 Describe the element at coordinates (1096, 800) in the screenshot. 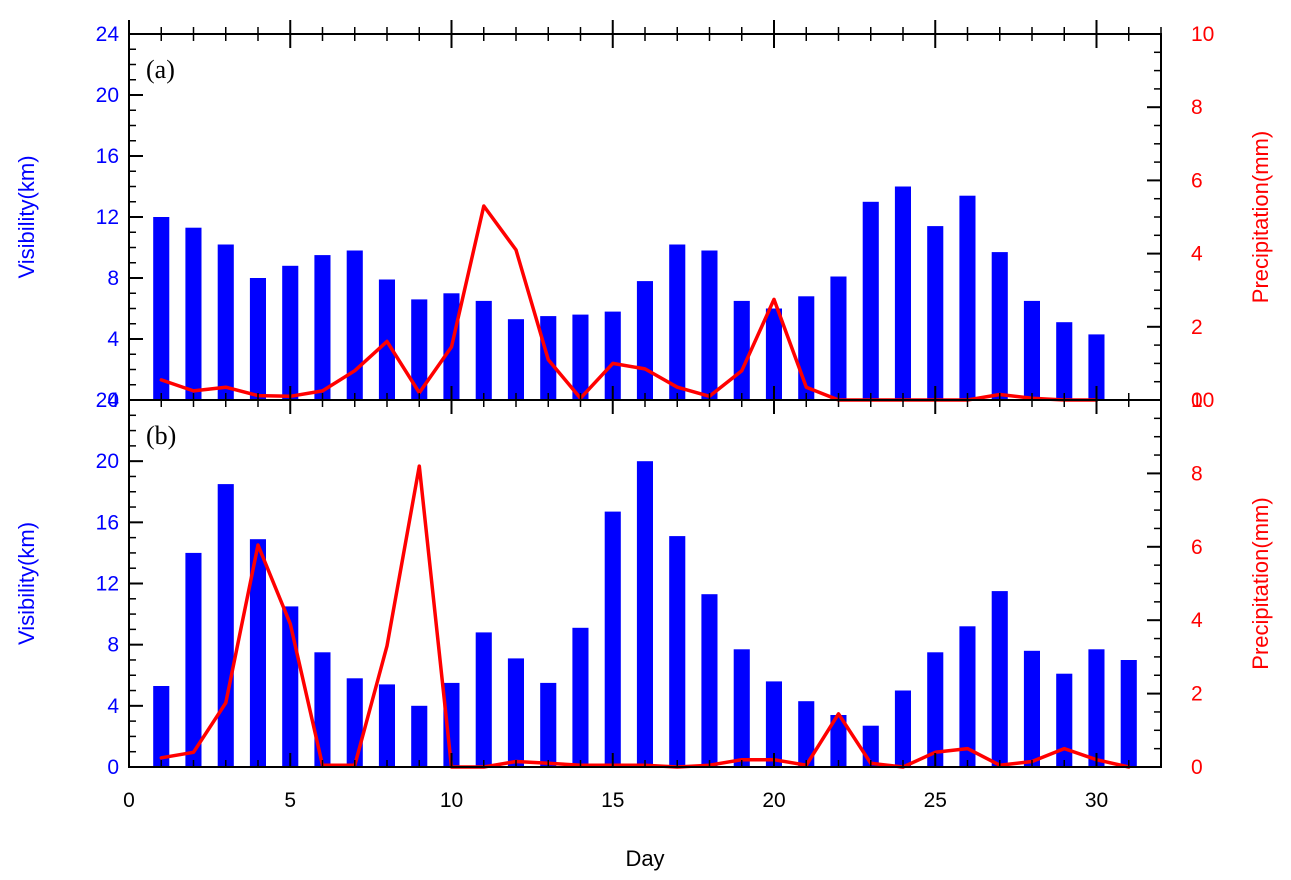

I see `x-tick-label: 30` at that location.